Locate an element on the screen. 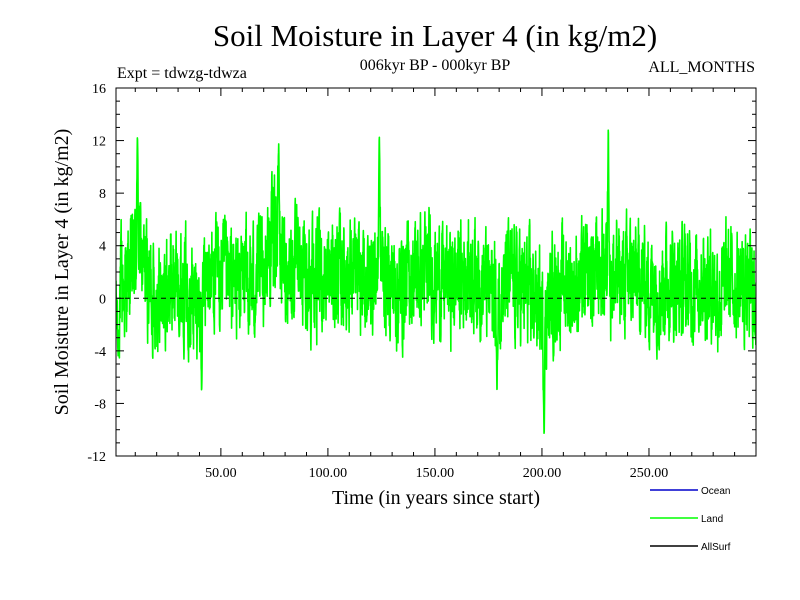 This screenshot has height=600, width=800. legend-label-land: Land is located at coordinates (712, 519).